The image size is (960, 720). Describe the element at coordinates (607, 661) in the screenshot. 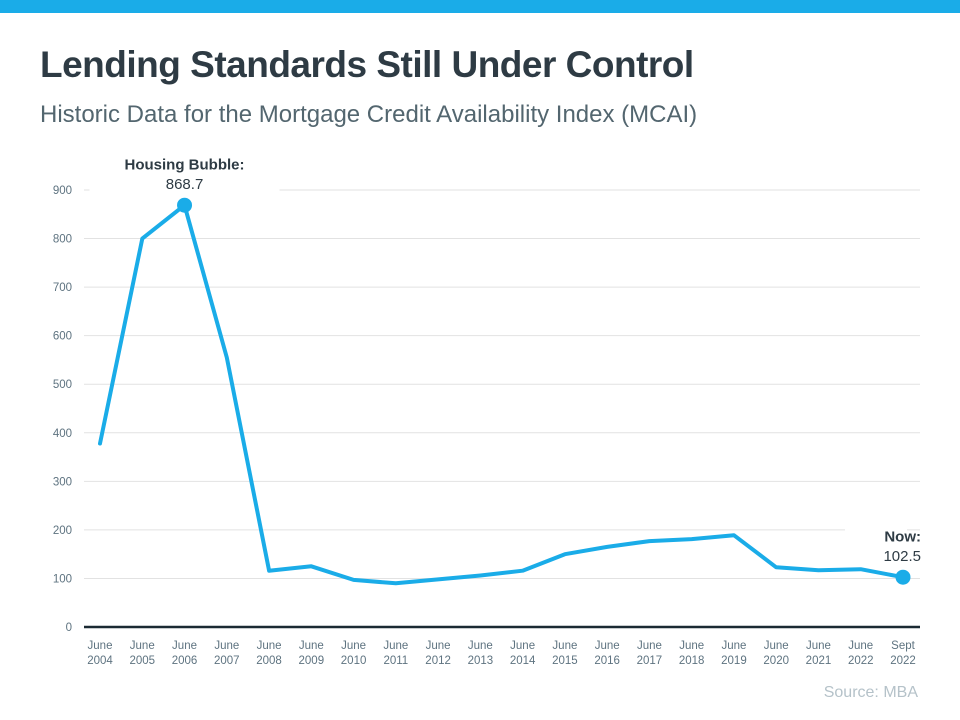

I see `x-tick-label: 2016` at that location.